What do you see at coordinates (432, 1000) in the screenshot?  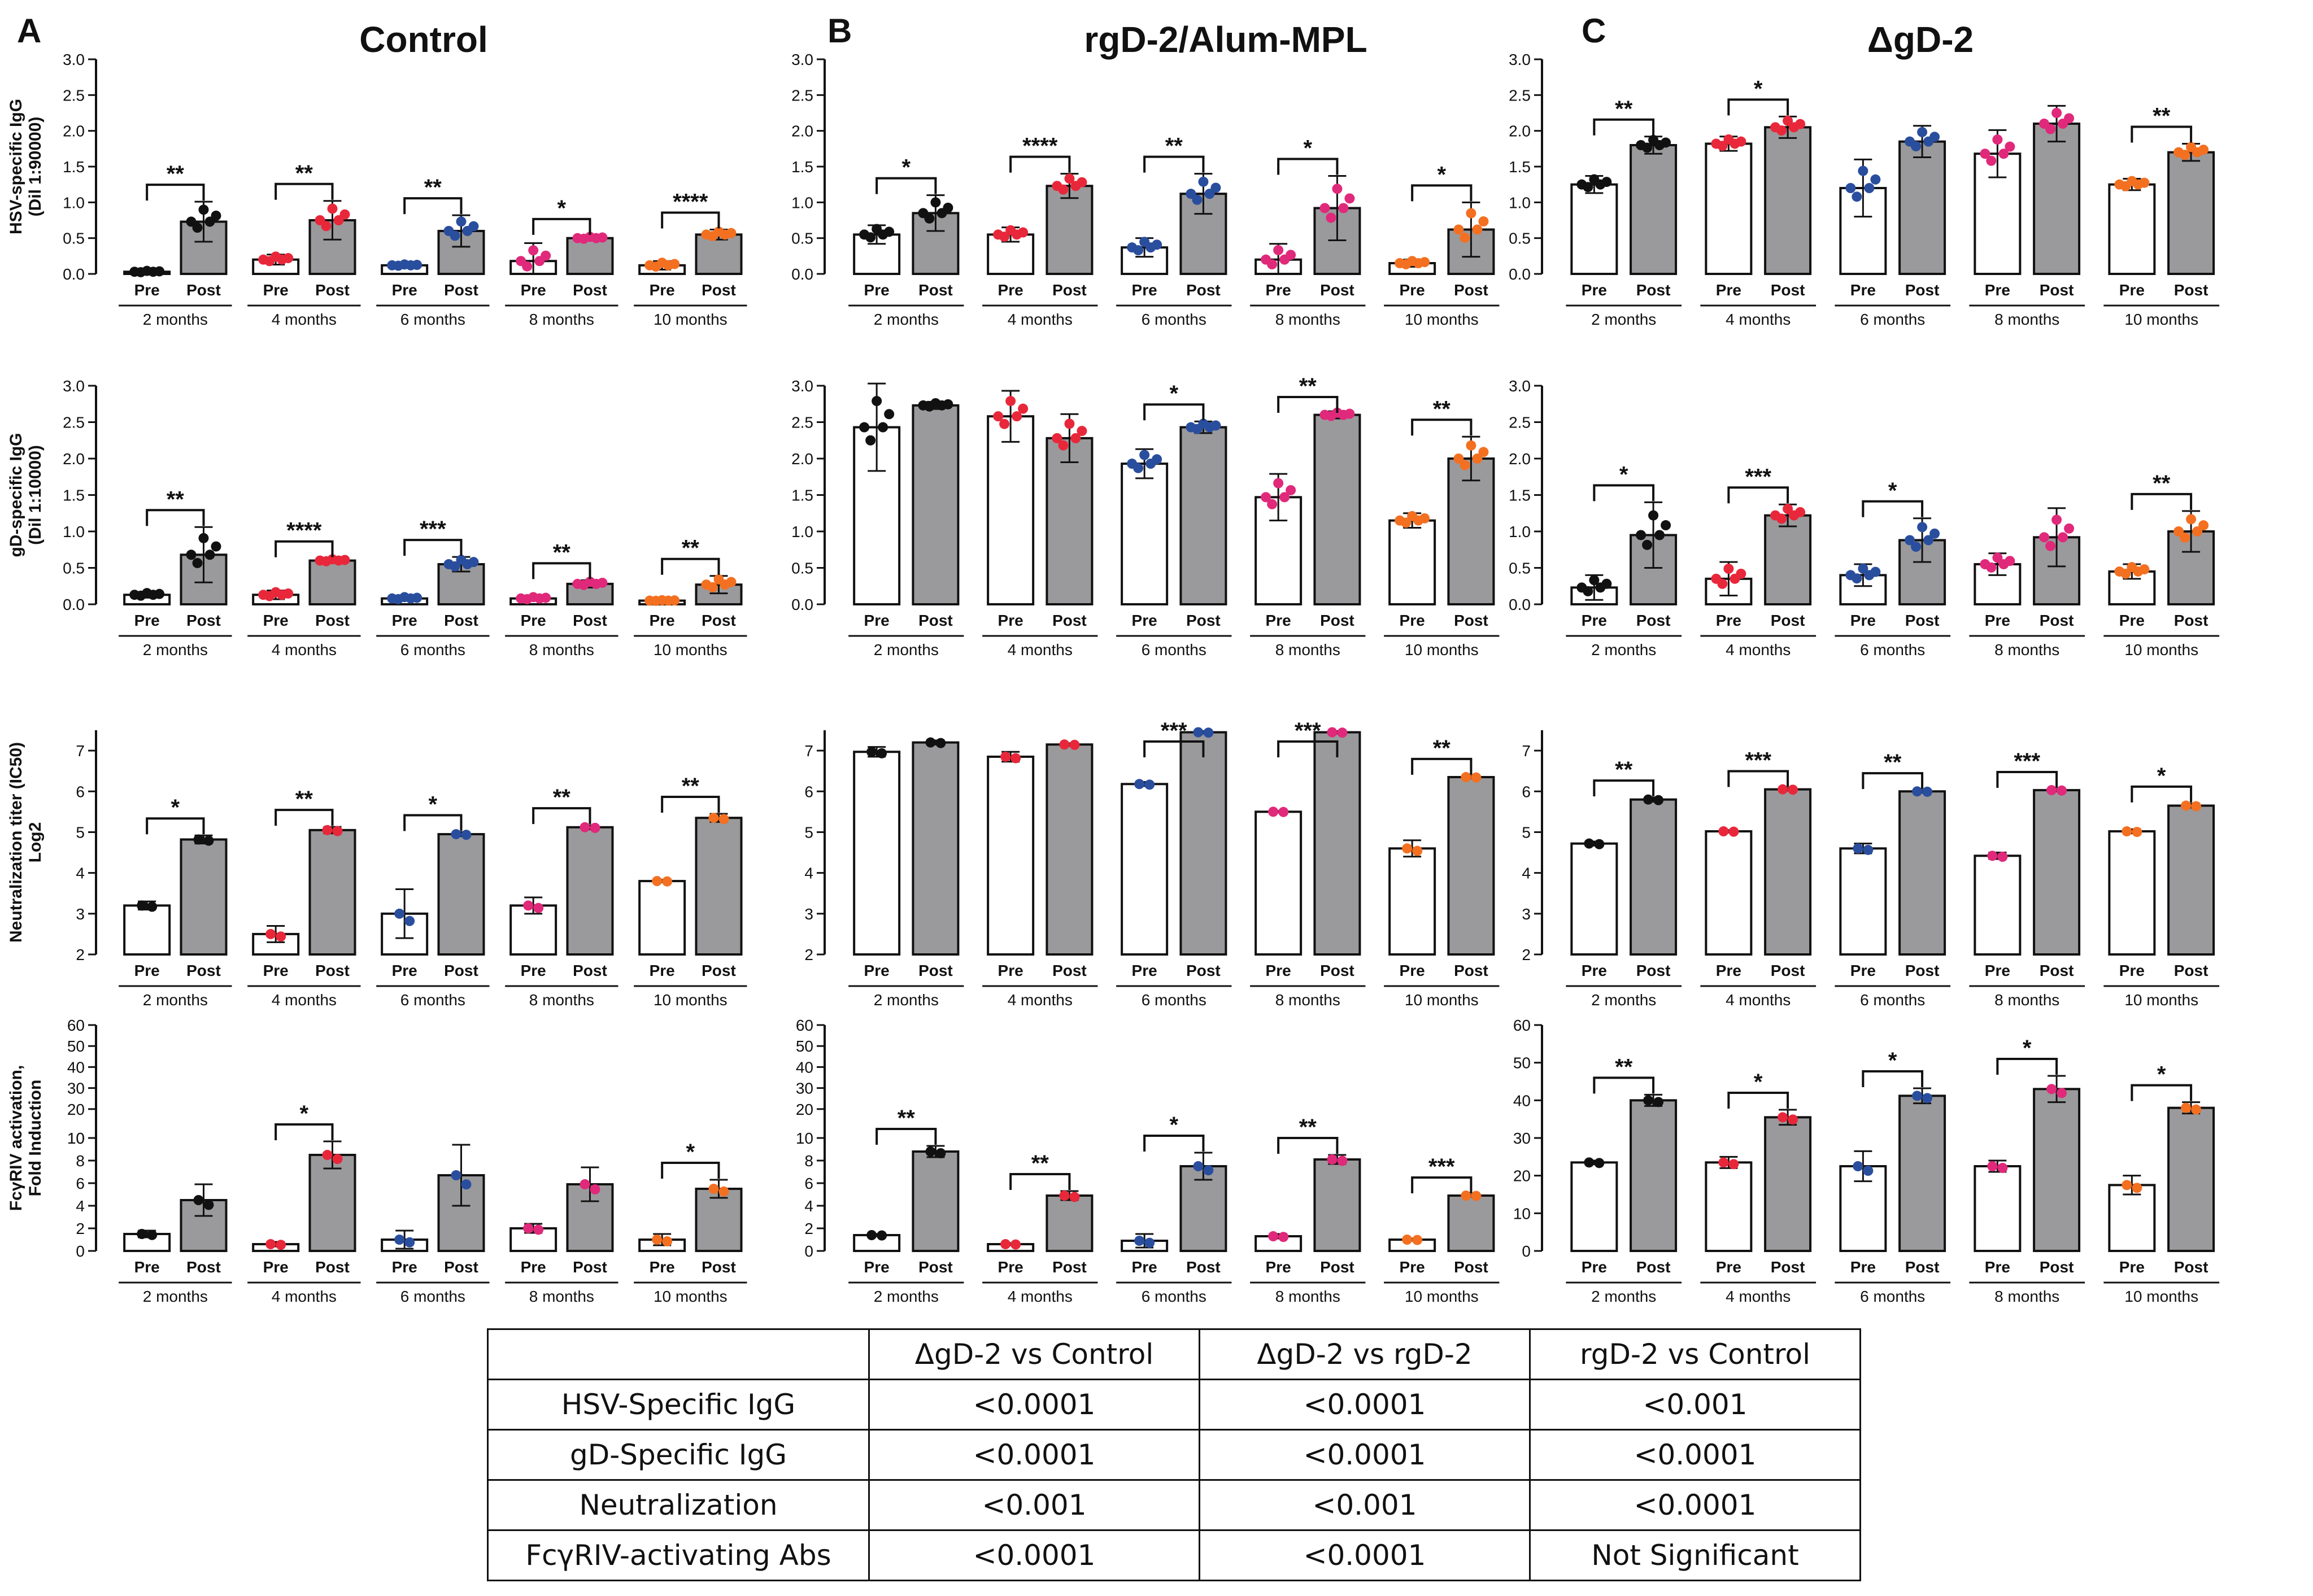 I see `x-category-label: 6 months` at bounding box center [432, 1000].